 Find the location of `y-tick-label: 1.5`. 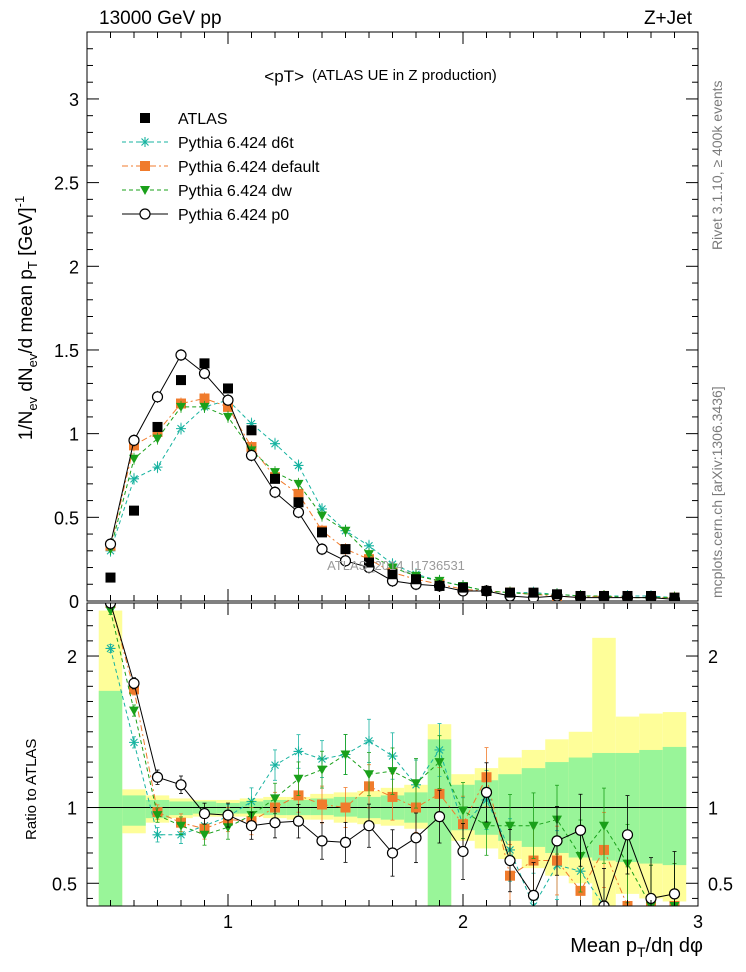

y-tick-label: 1.5 is located at coordinates (66, 351).